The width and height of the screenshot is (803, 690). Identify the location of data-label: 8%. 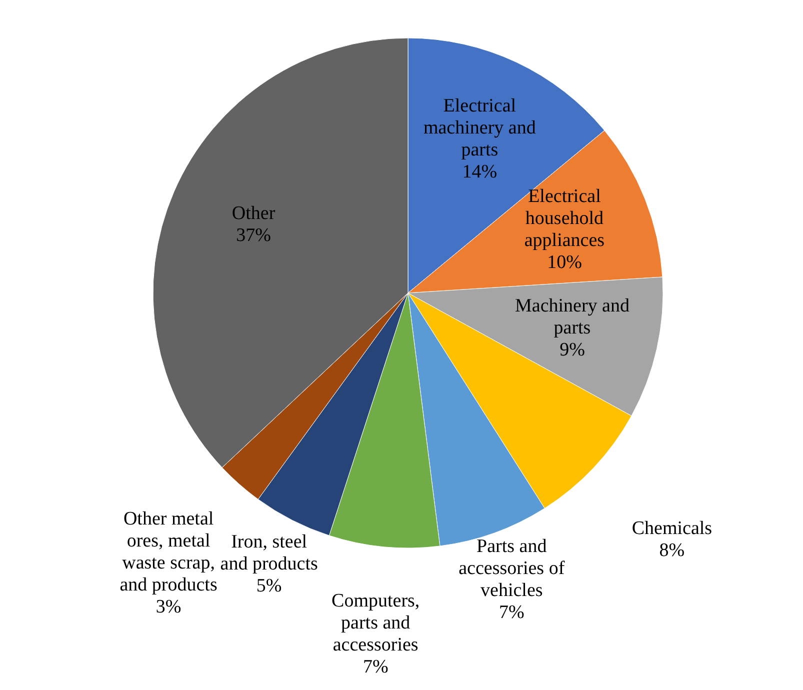
(672, 551).